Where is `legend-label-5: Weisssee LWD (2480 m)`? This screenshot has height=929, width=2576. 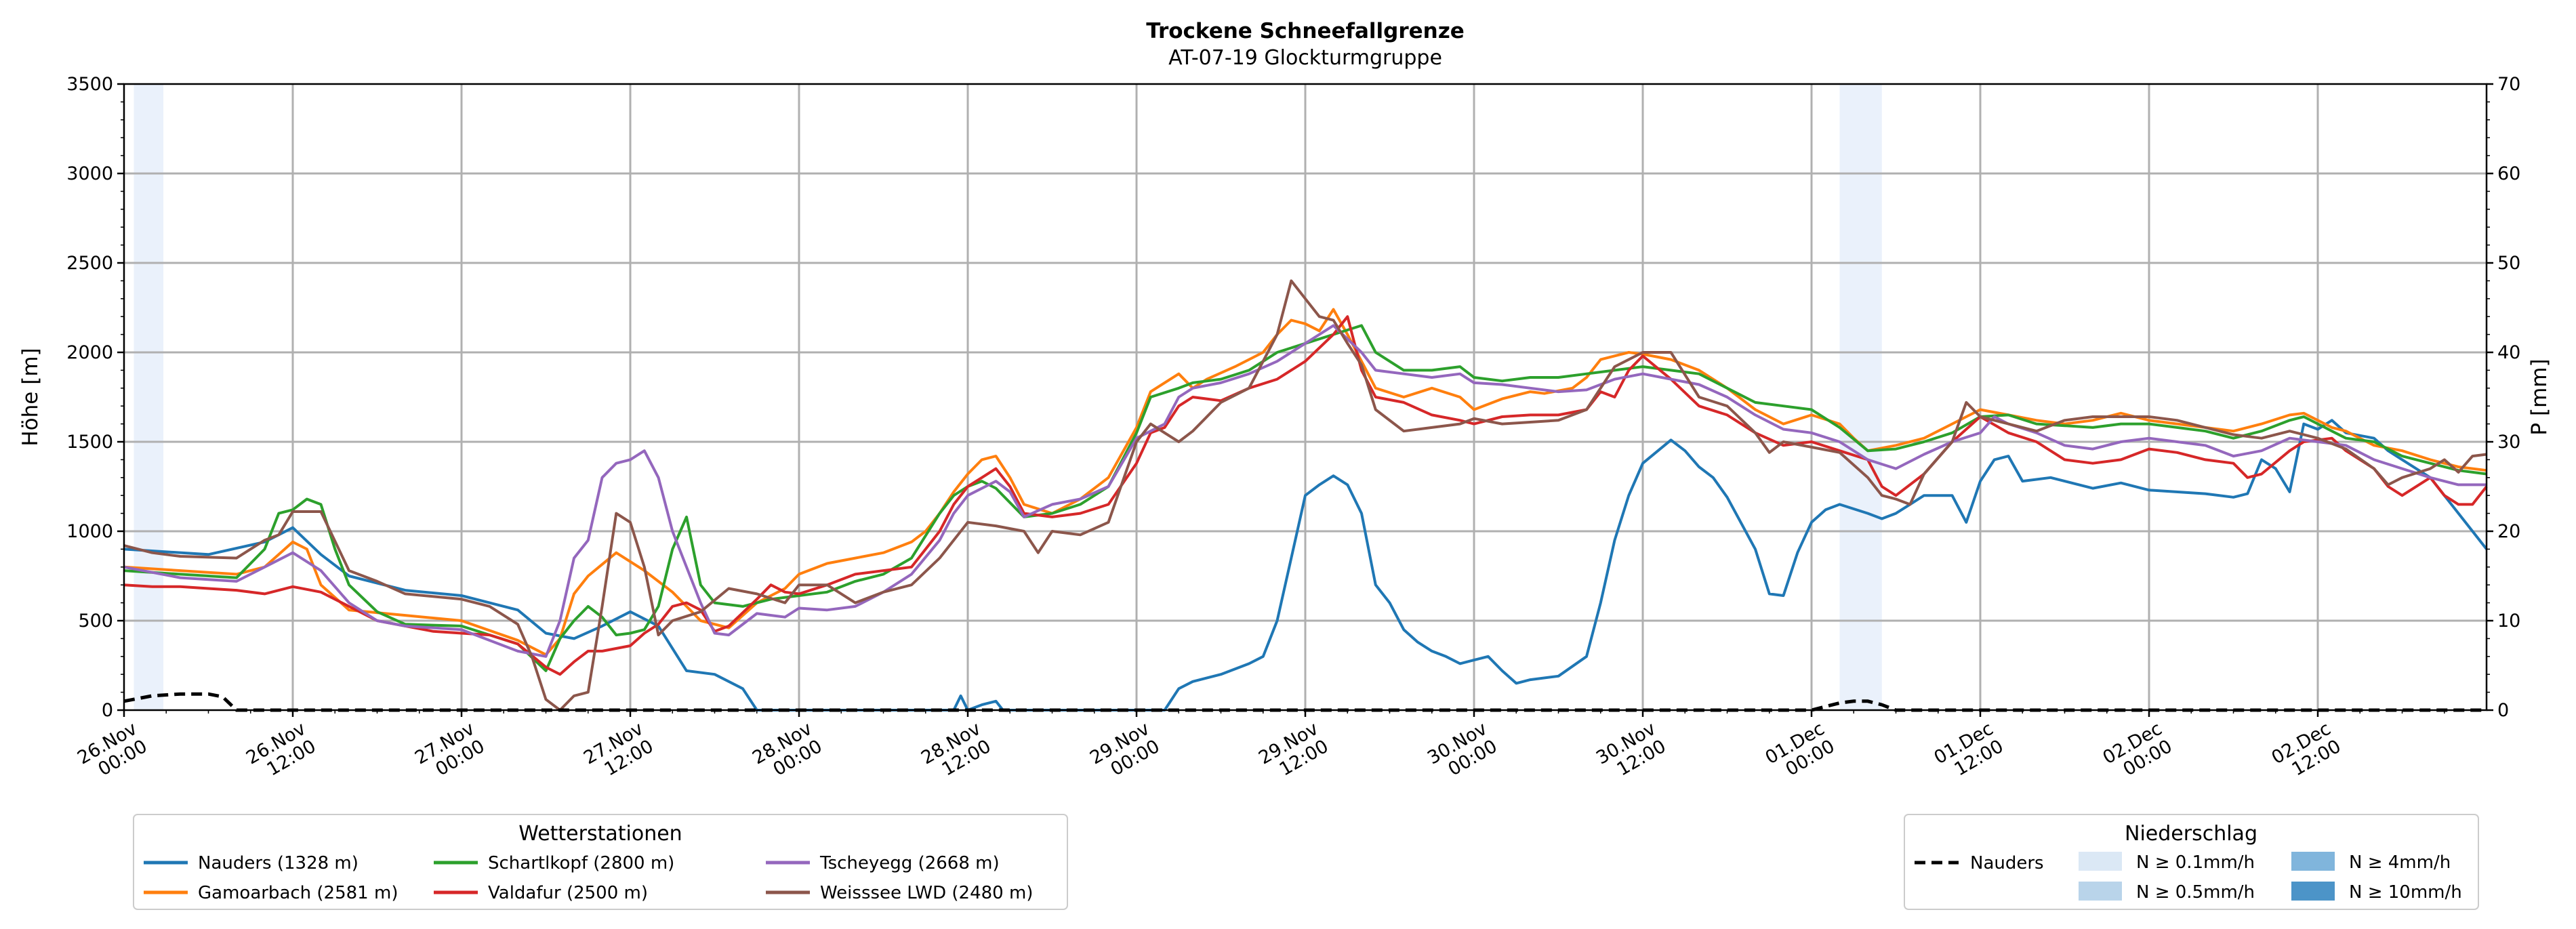 legend-label-5: Weisssee LWD (2480 m) is located at coordinates (927, 893).